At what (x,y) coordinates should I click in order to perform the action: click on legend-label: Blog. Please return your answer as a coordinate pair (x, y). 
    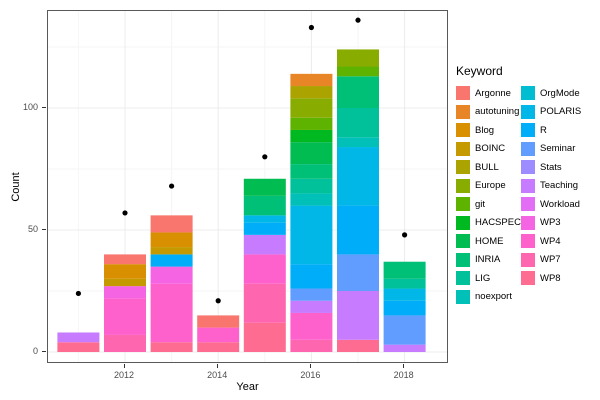
    Looking at the image, I should click on (485, 130).